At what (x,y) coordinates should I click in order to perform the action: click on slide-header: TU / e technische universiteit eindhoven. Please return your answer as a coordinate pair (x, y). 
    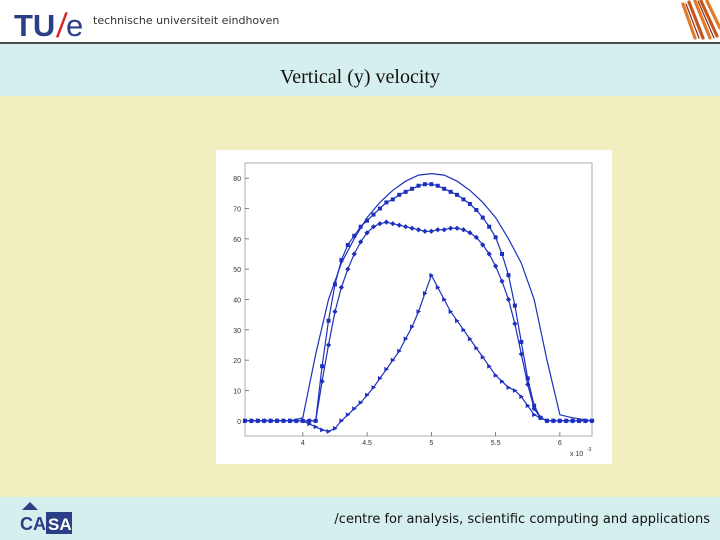
    Looking at the image, I should click on (360, 24).